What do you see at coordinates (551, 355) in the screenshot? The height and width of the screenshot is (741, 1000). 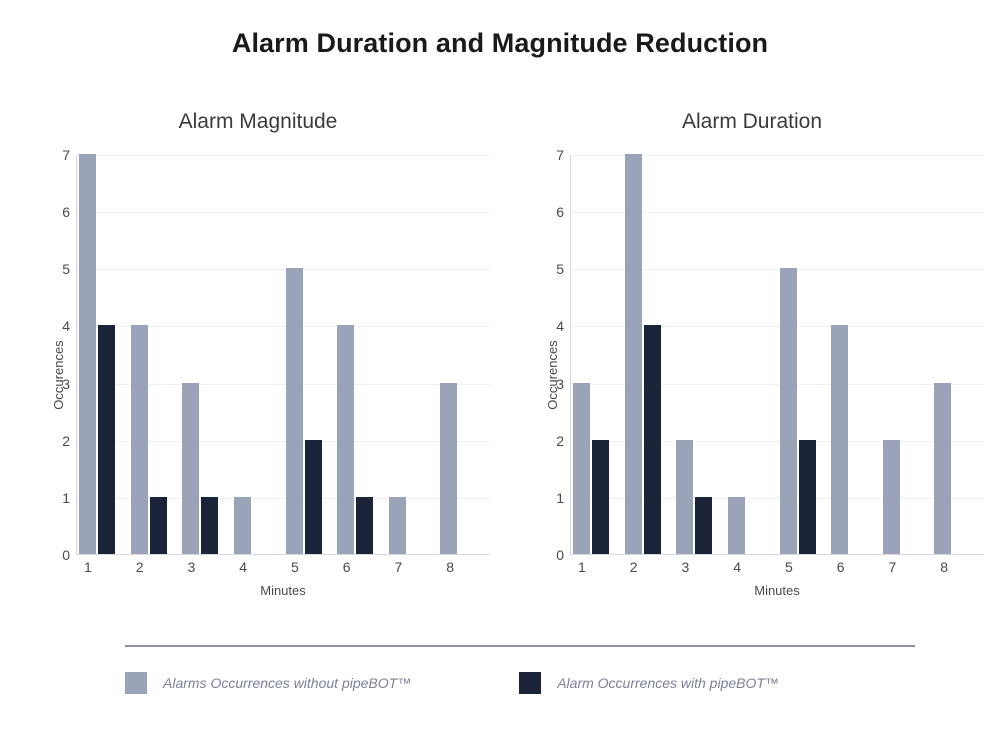 I see `y-axis-ticks-right: 0 1 2 3 4 5 6 7` at bounding box center [551, 355].